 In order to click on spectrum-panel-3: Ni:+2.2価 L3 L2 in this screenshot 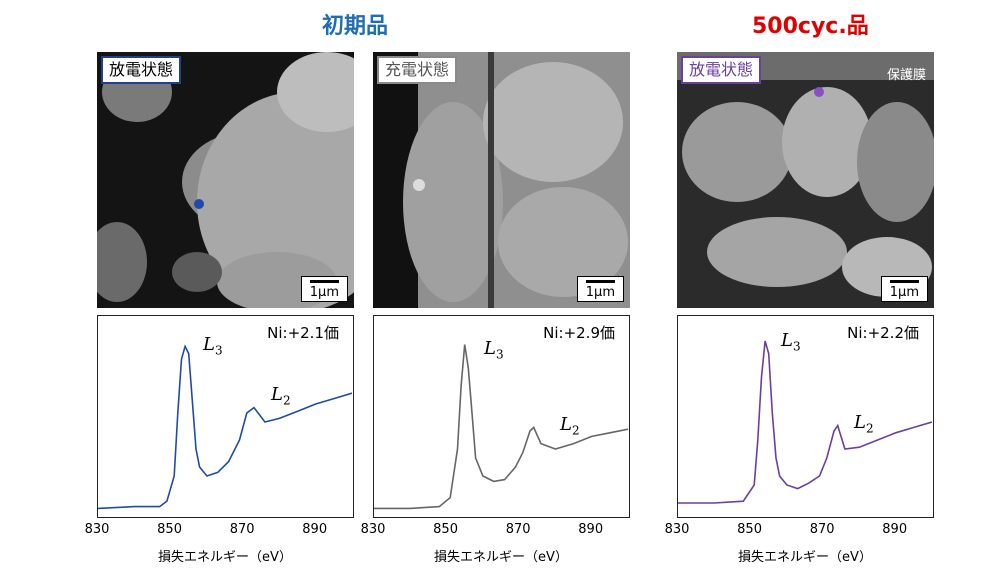, I will do `click(805, 416)`.